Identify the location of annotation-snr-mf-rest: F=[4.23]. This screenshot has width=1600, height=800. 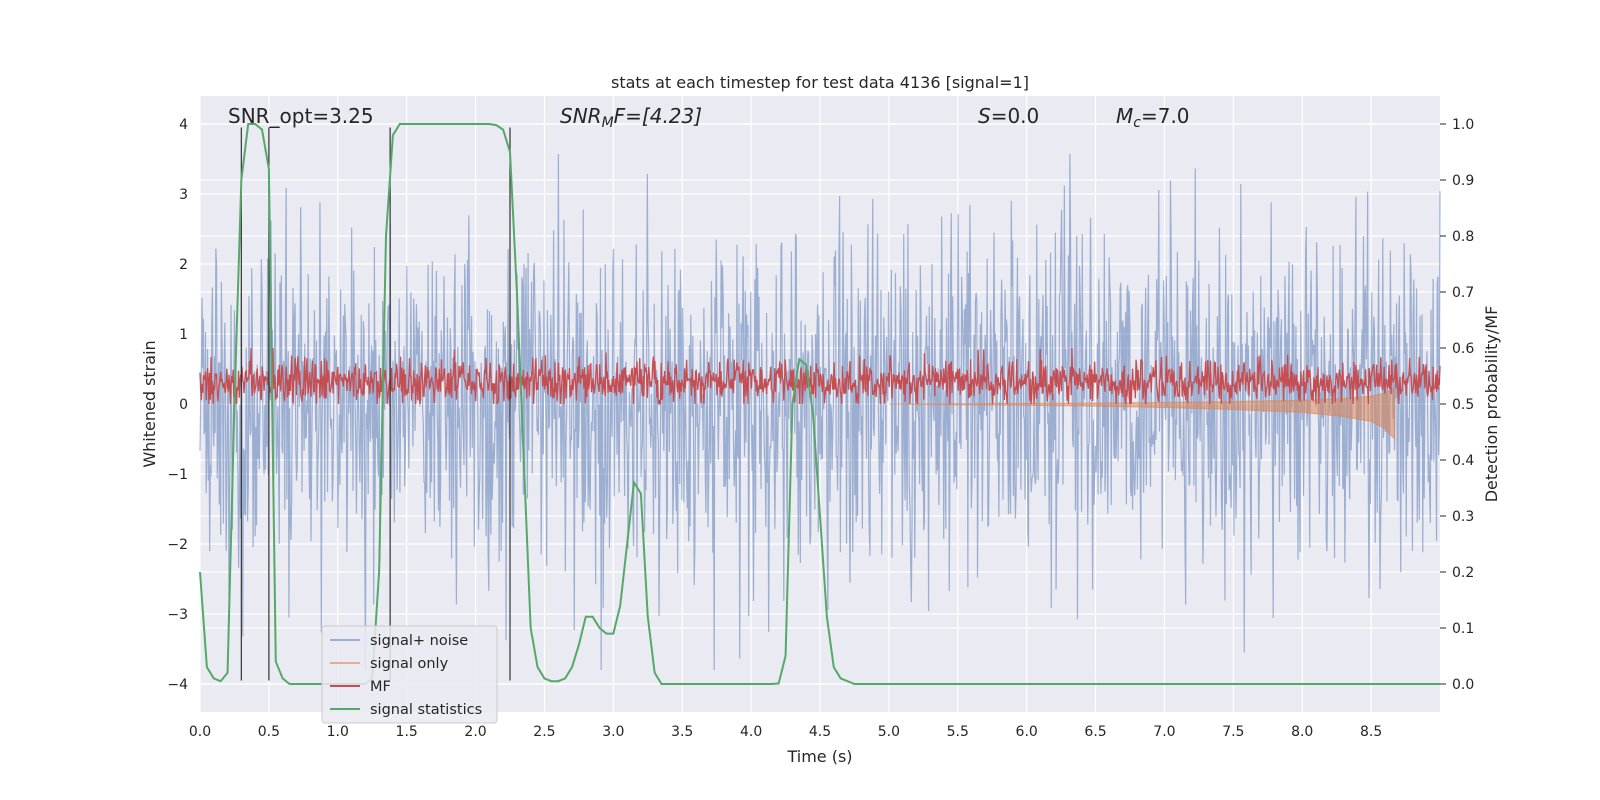
(658, 116).